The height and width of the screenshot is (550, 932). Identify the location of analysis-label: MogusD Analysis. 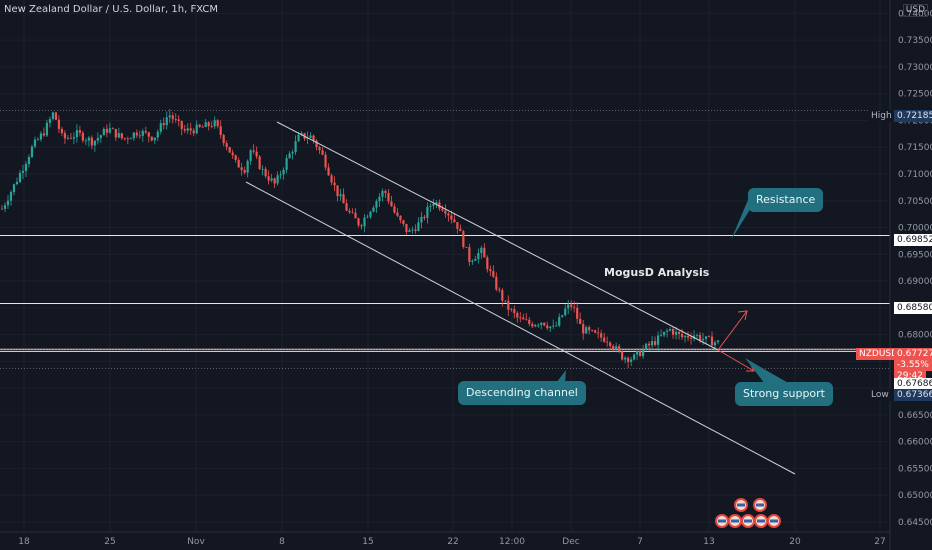
(657, 272).